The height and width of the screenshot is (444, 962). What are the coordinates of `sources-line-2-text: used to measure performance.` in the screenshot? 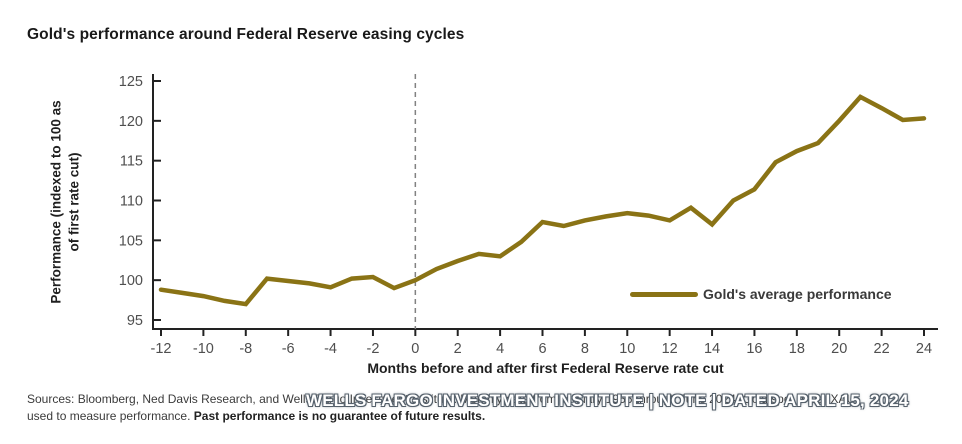 It's located at (110, 416).